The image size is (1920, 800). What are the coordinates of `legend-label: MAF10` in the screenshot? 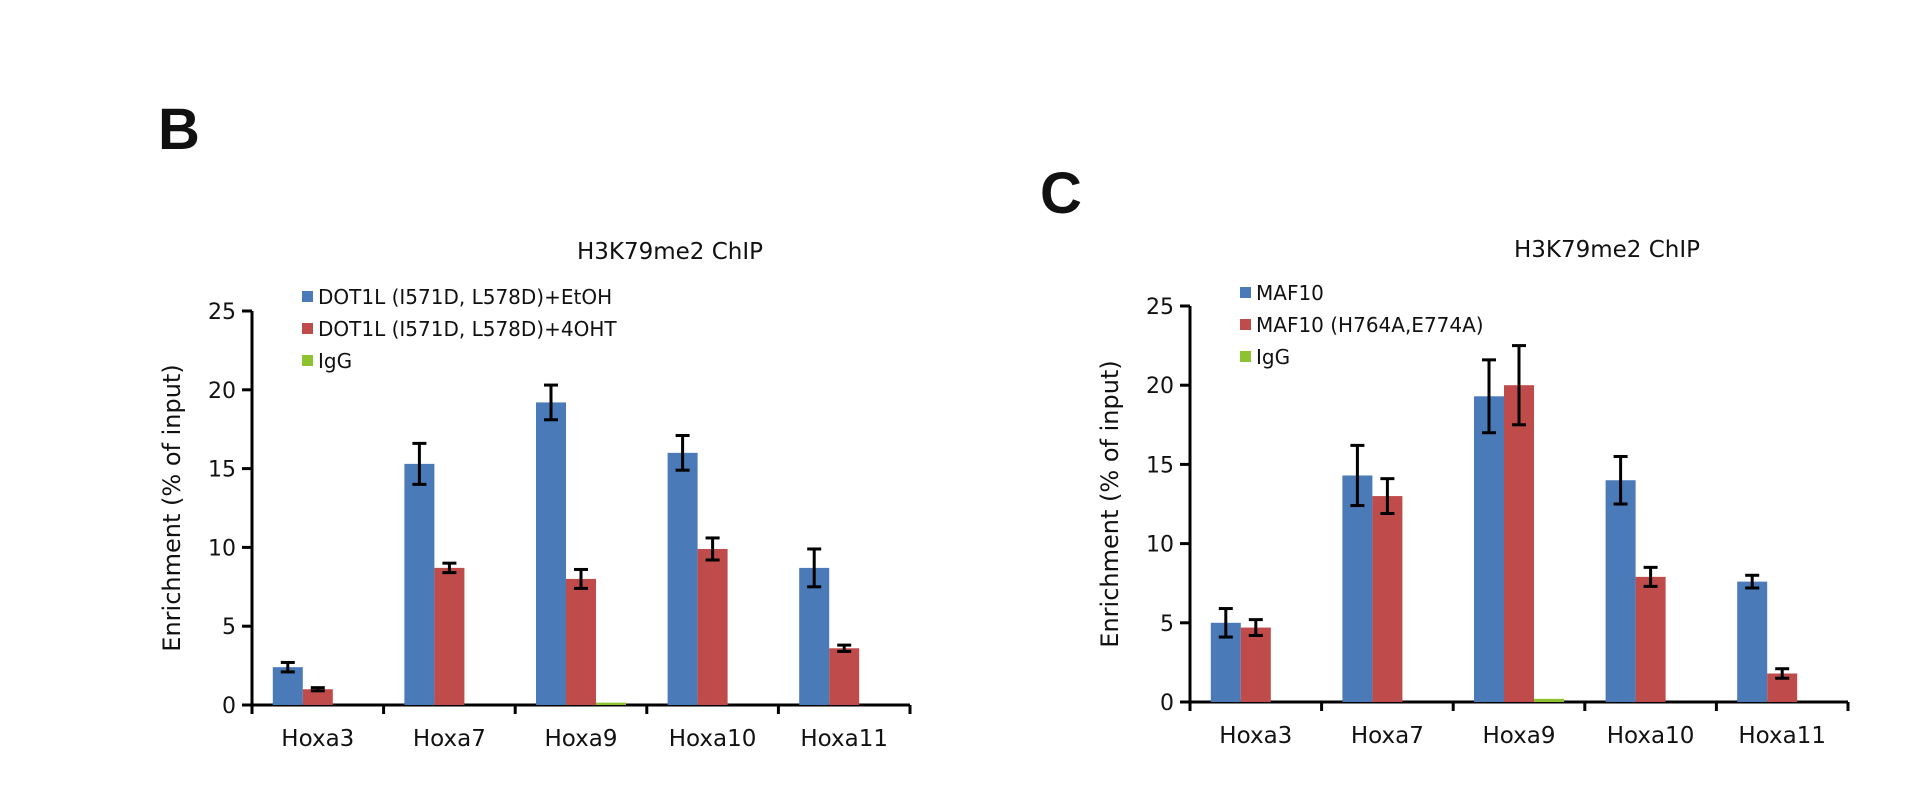 It's located at (1290, 293).